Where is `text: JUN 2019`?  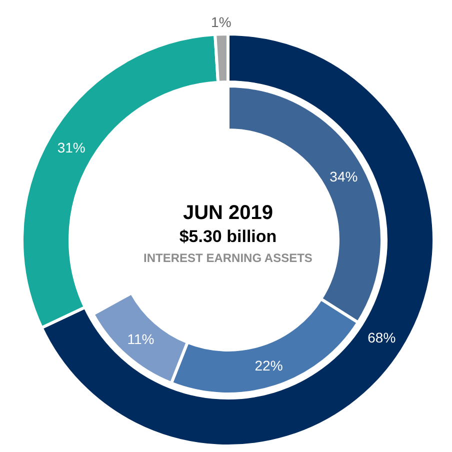
text: JUN 2019 is located at coordinates (228, 213).